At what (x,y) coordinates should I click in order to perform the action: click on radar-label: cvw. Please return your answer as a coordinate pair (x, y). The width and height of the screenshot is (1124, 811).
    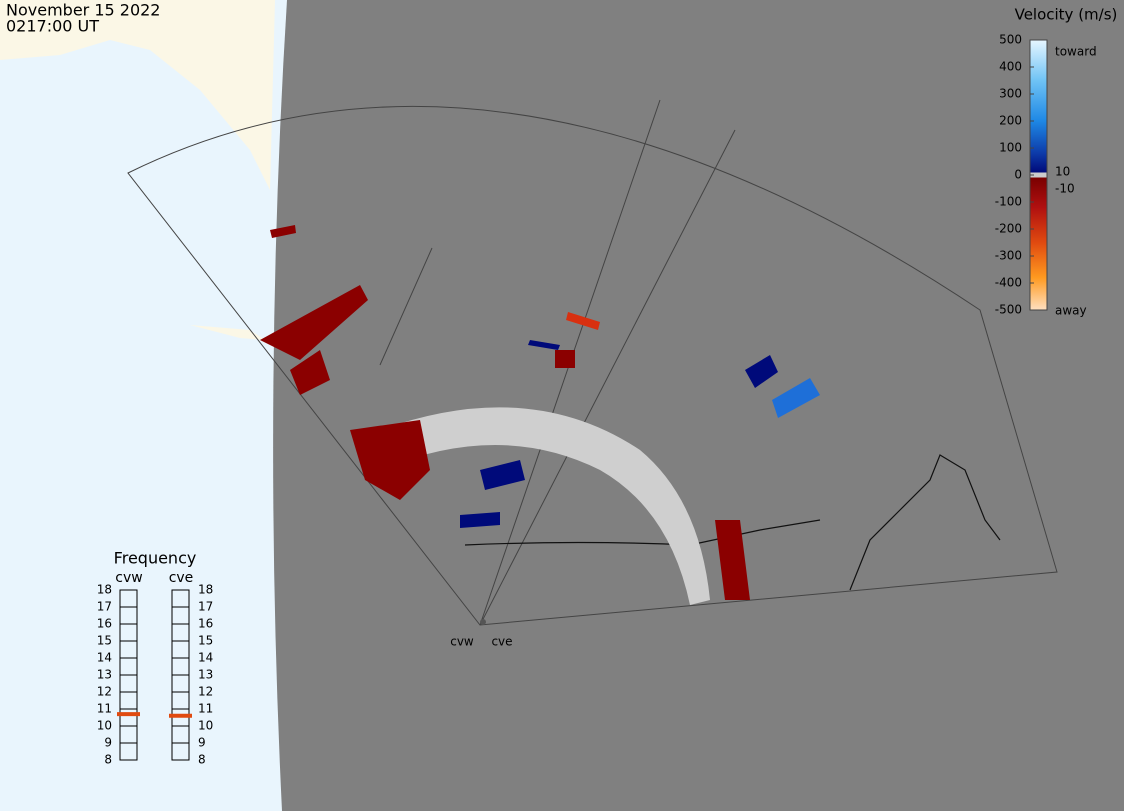
    Looking at the image, I should click on (462, 642).